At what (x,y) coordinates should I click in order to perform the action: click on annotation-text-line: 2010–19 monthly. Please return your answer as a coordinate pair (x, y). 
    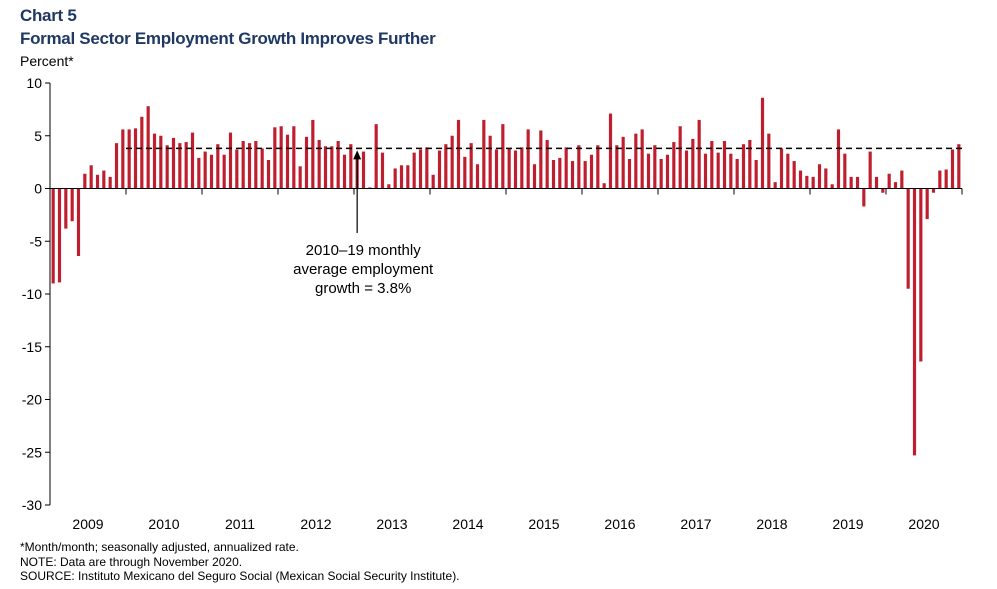
    Looking at the image, I should click on (364, 250).